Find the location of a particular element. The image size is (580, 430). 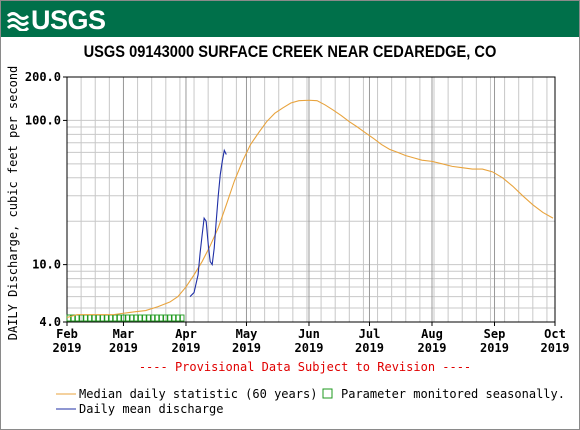

x-tick-month: Jun is located at coordinates (309, 334).